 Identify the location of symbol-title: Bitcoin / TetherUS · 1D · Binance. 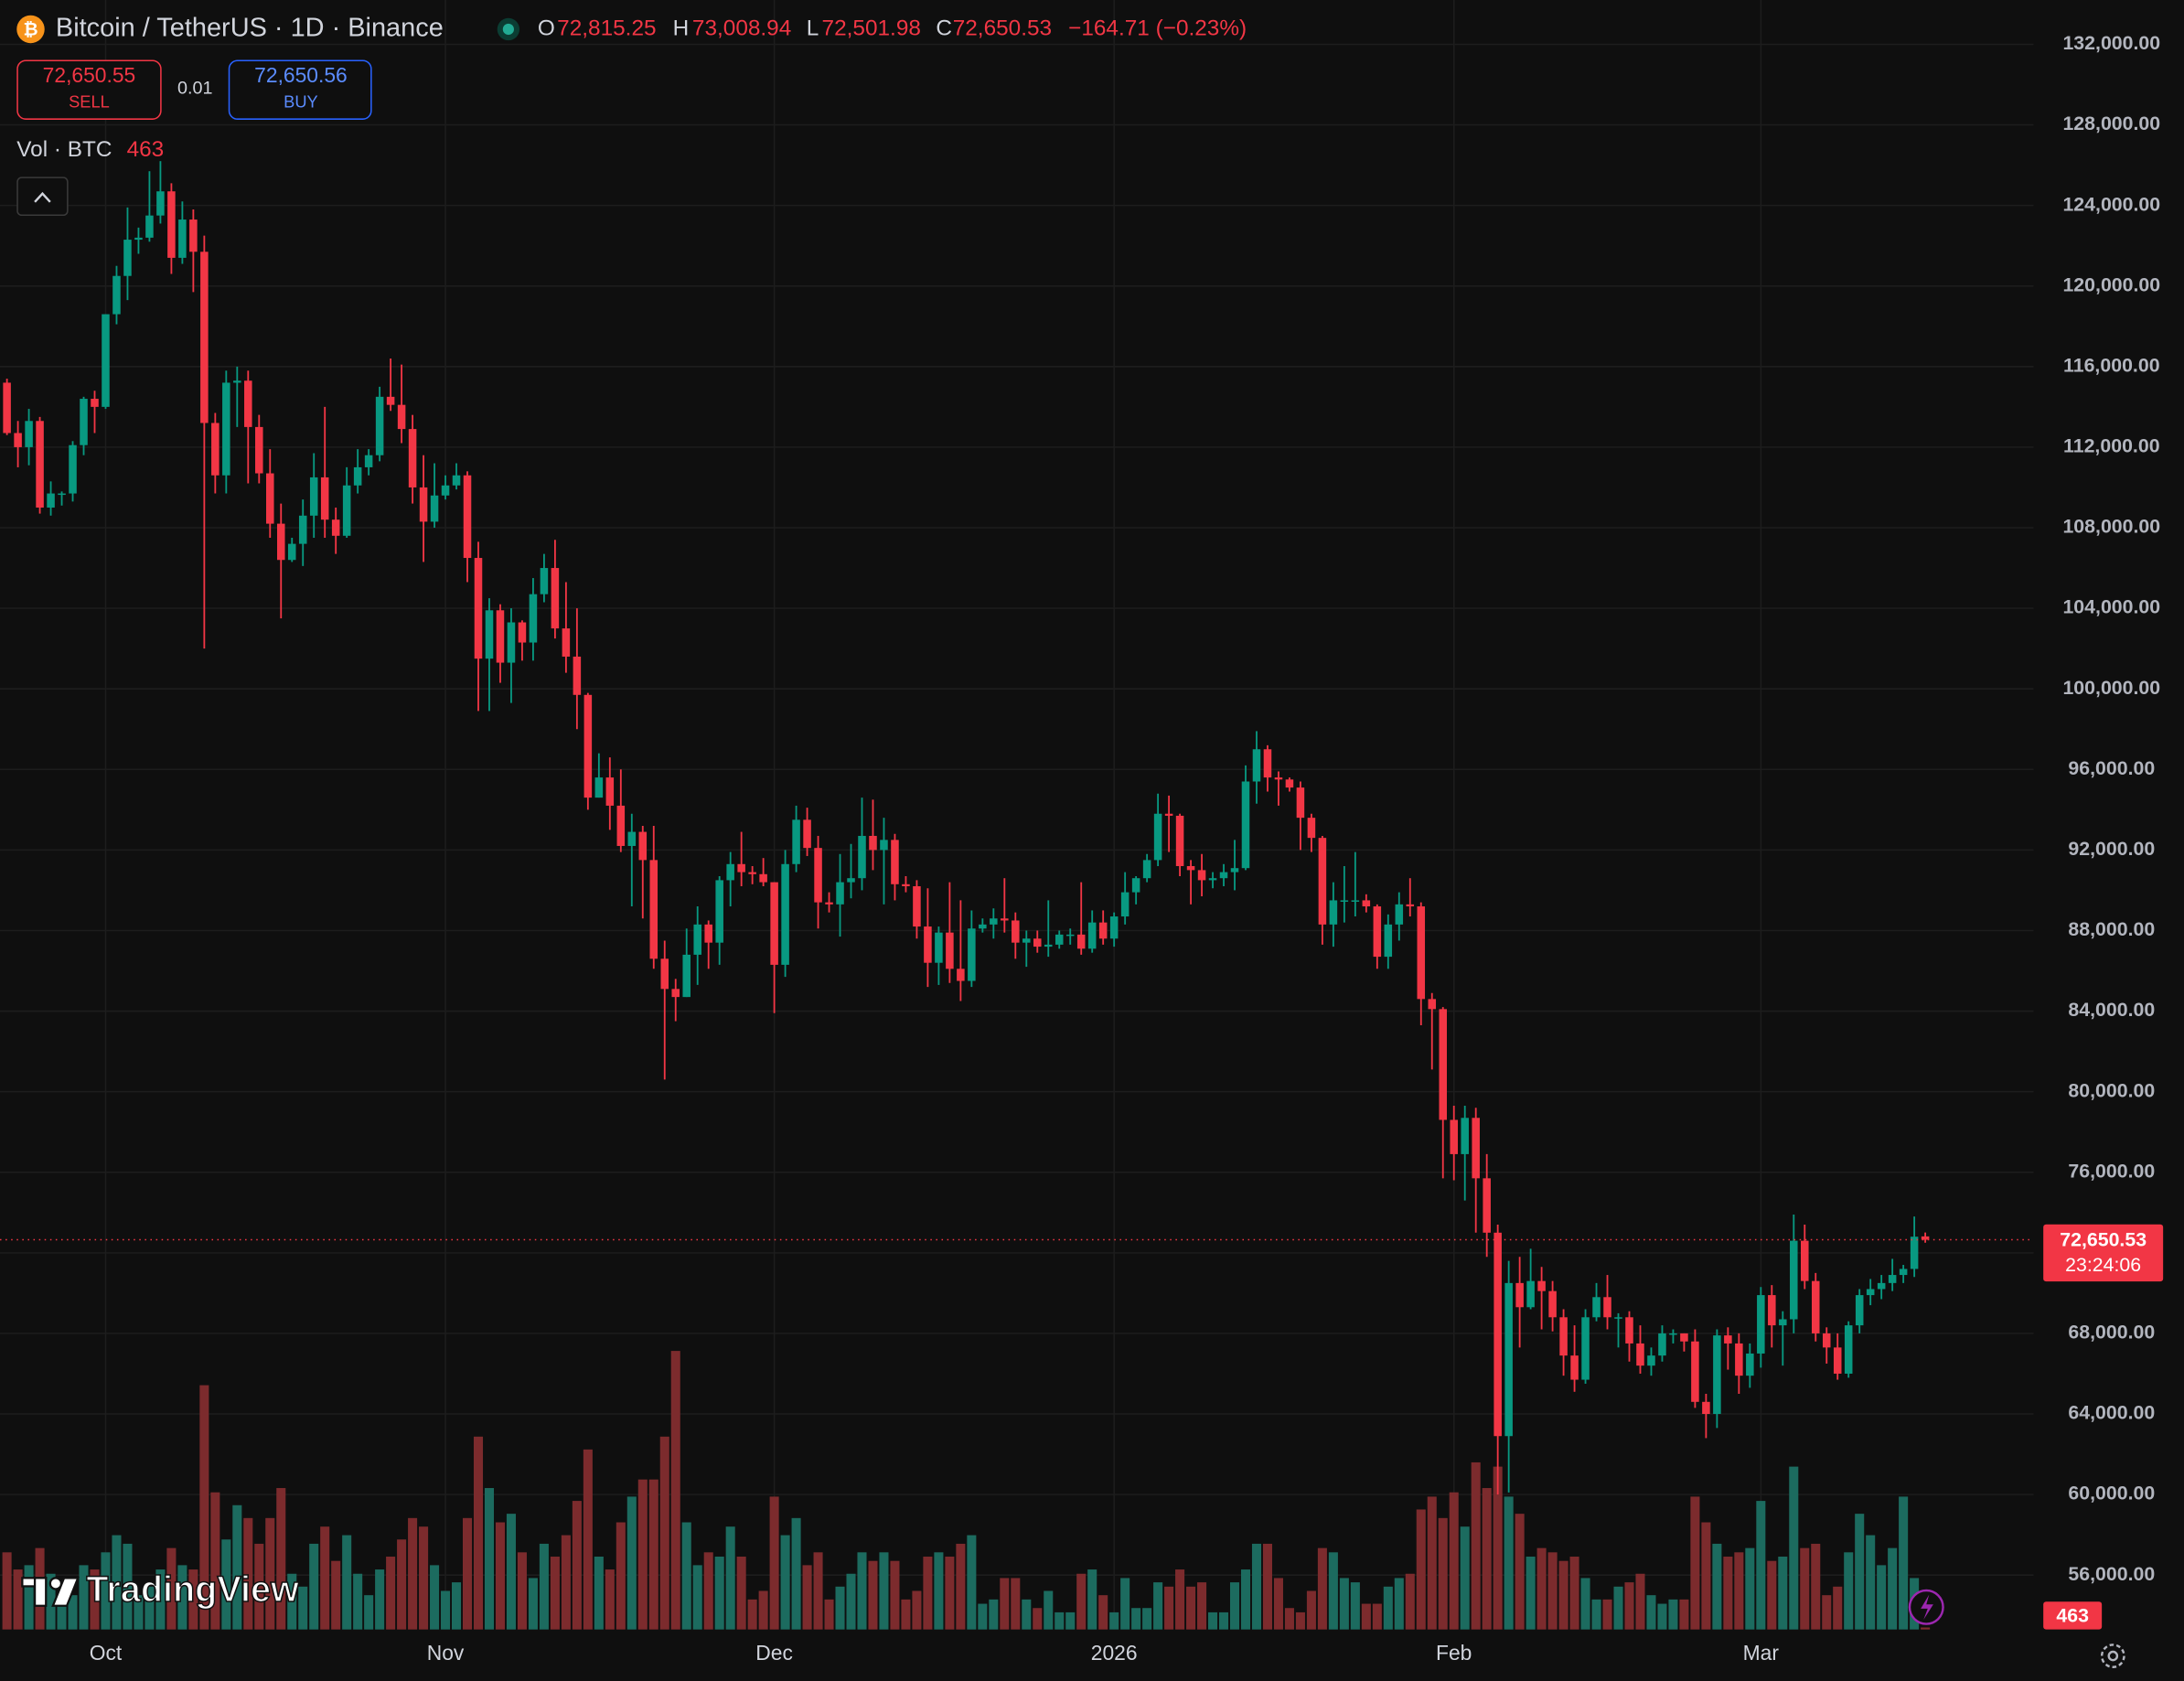
(250, 28).